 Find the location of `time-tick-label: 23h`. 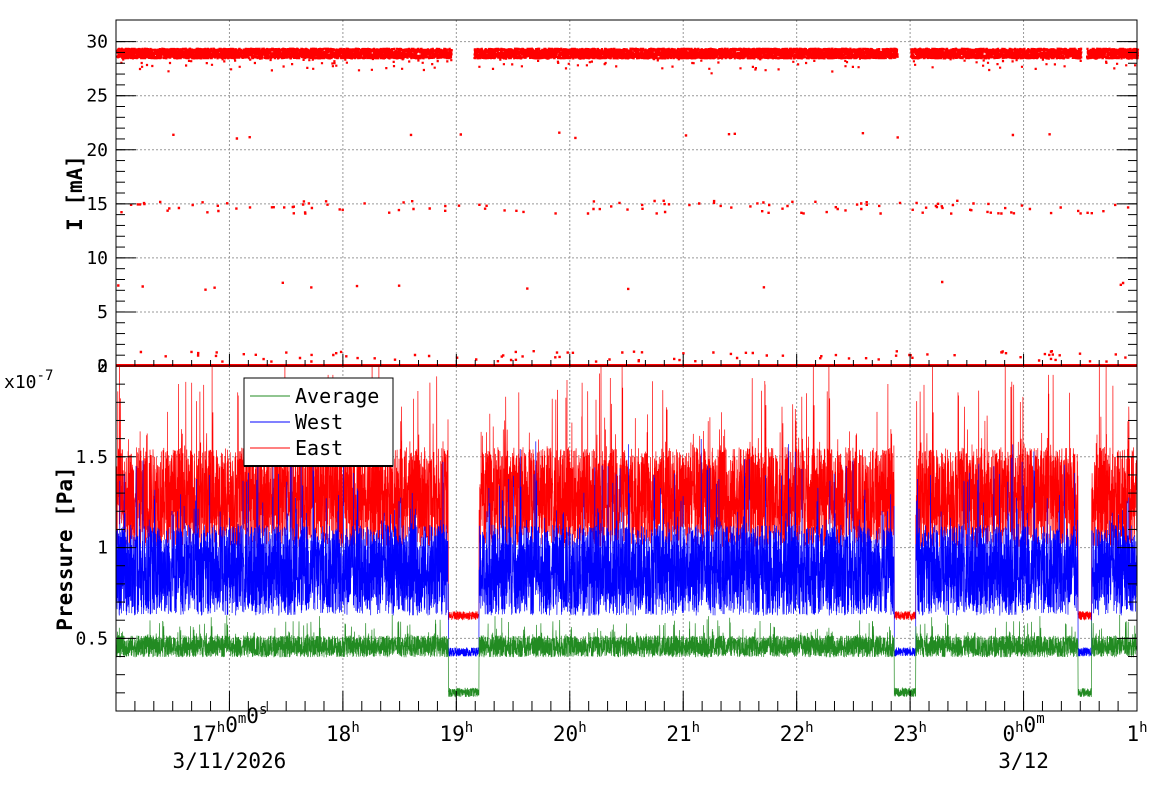

time-tick-label: 23h is located at coordinates (910, 733).